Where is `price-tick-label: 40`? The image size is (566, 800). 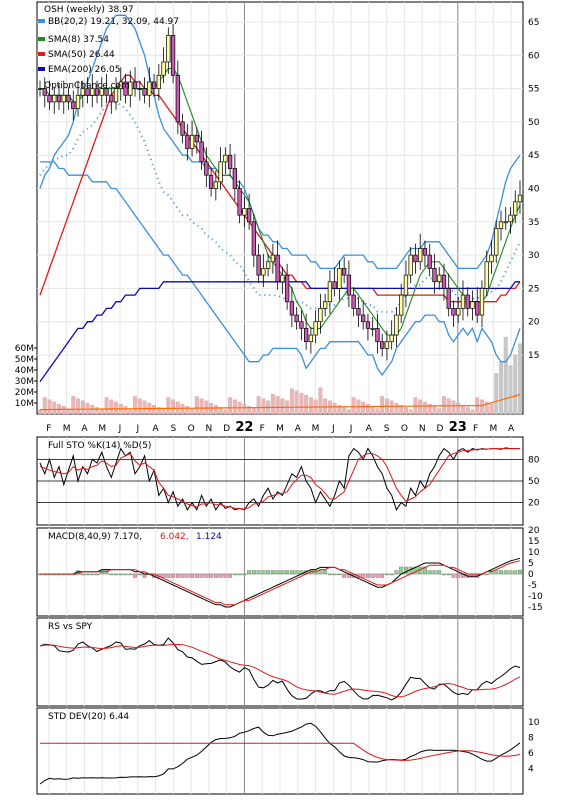
price-tick-label: 40 is located at coordinates (534, 190).